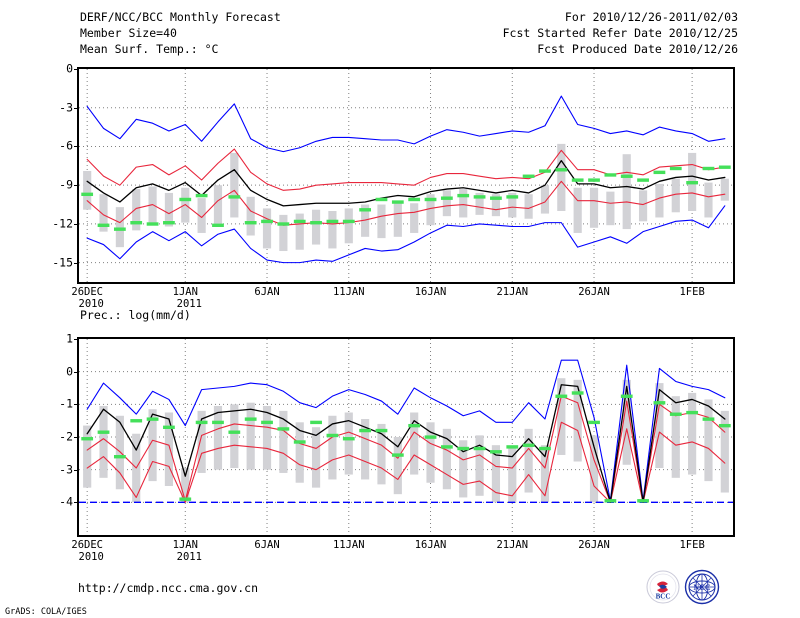 The image size is (800, 618). I want to click on y-tick-label: -15, so click(62, 261).